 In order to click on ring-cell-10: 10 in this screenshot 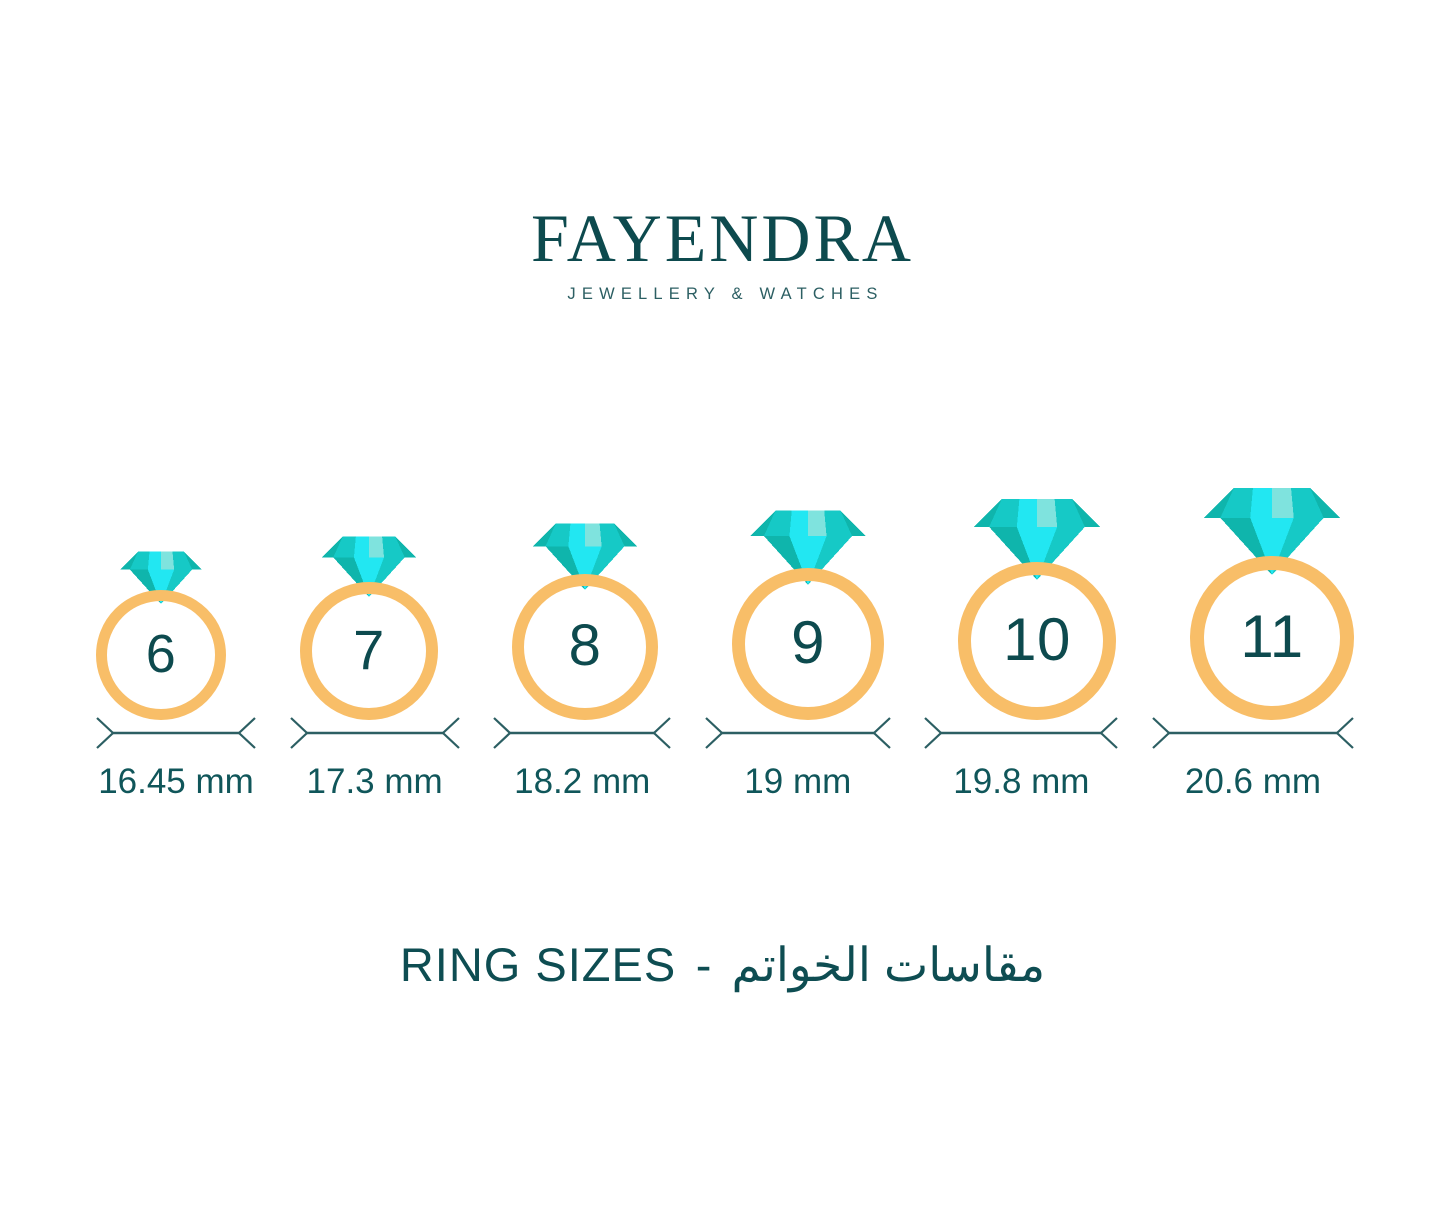, I will do `click(1037, 586)`.